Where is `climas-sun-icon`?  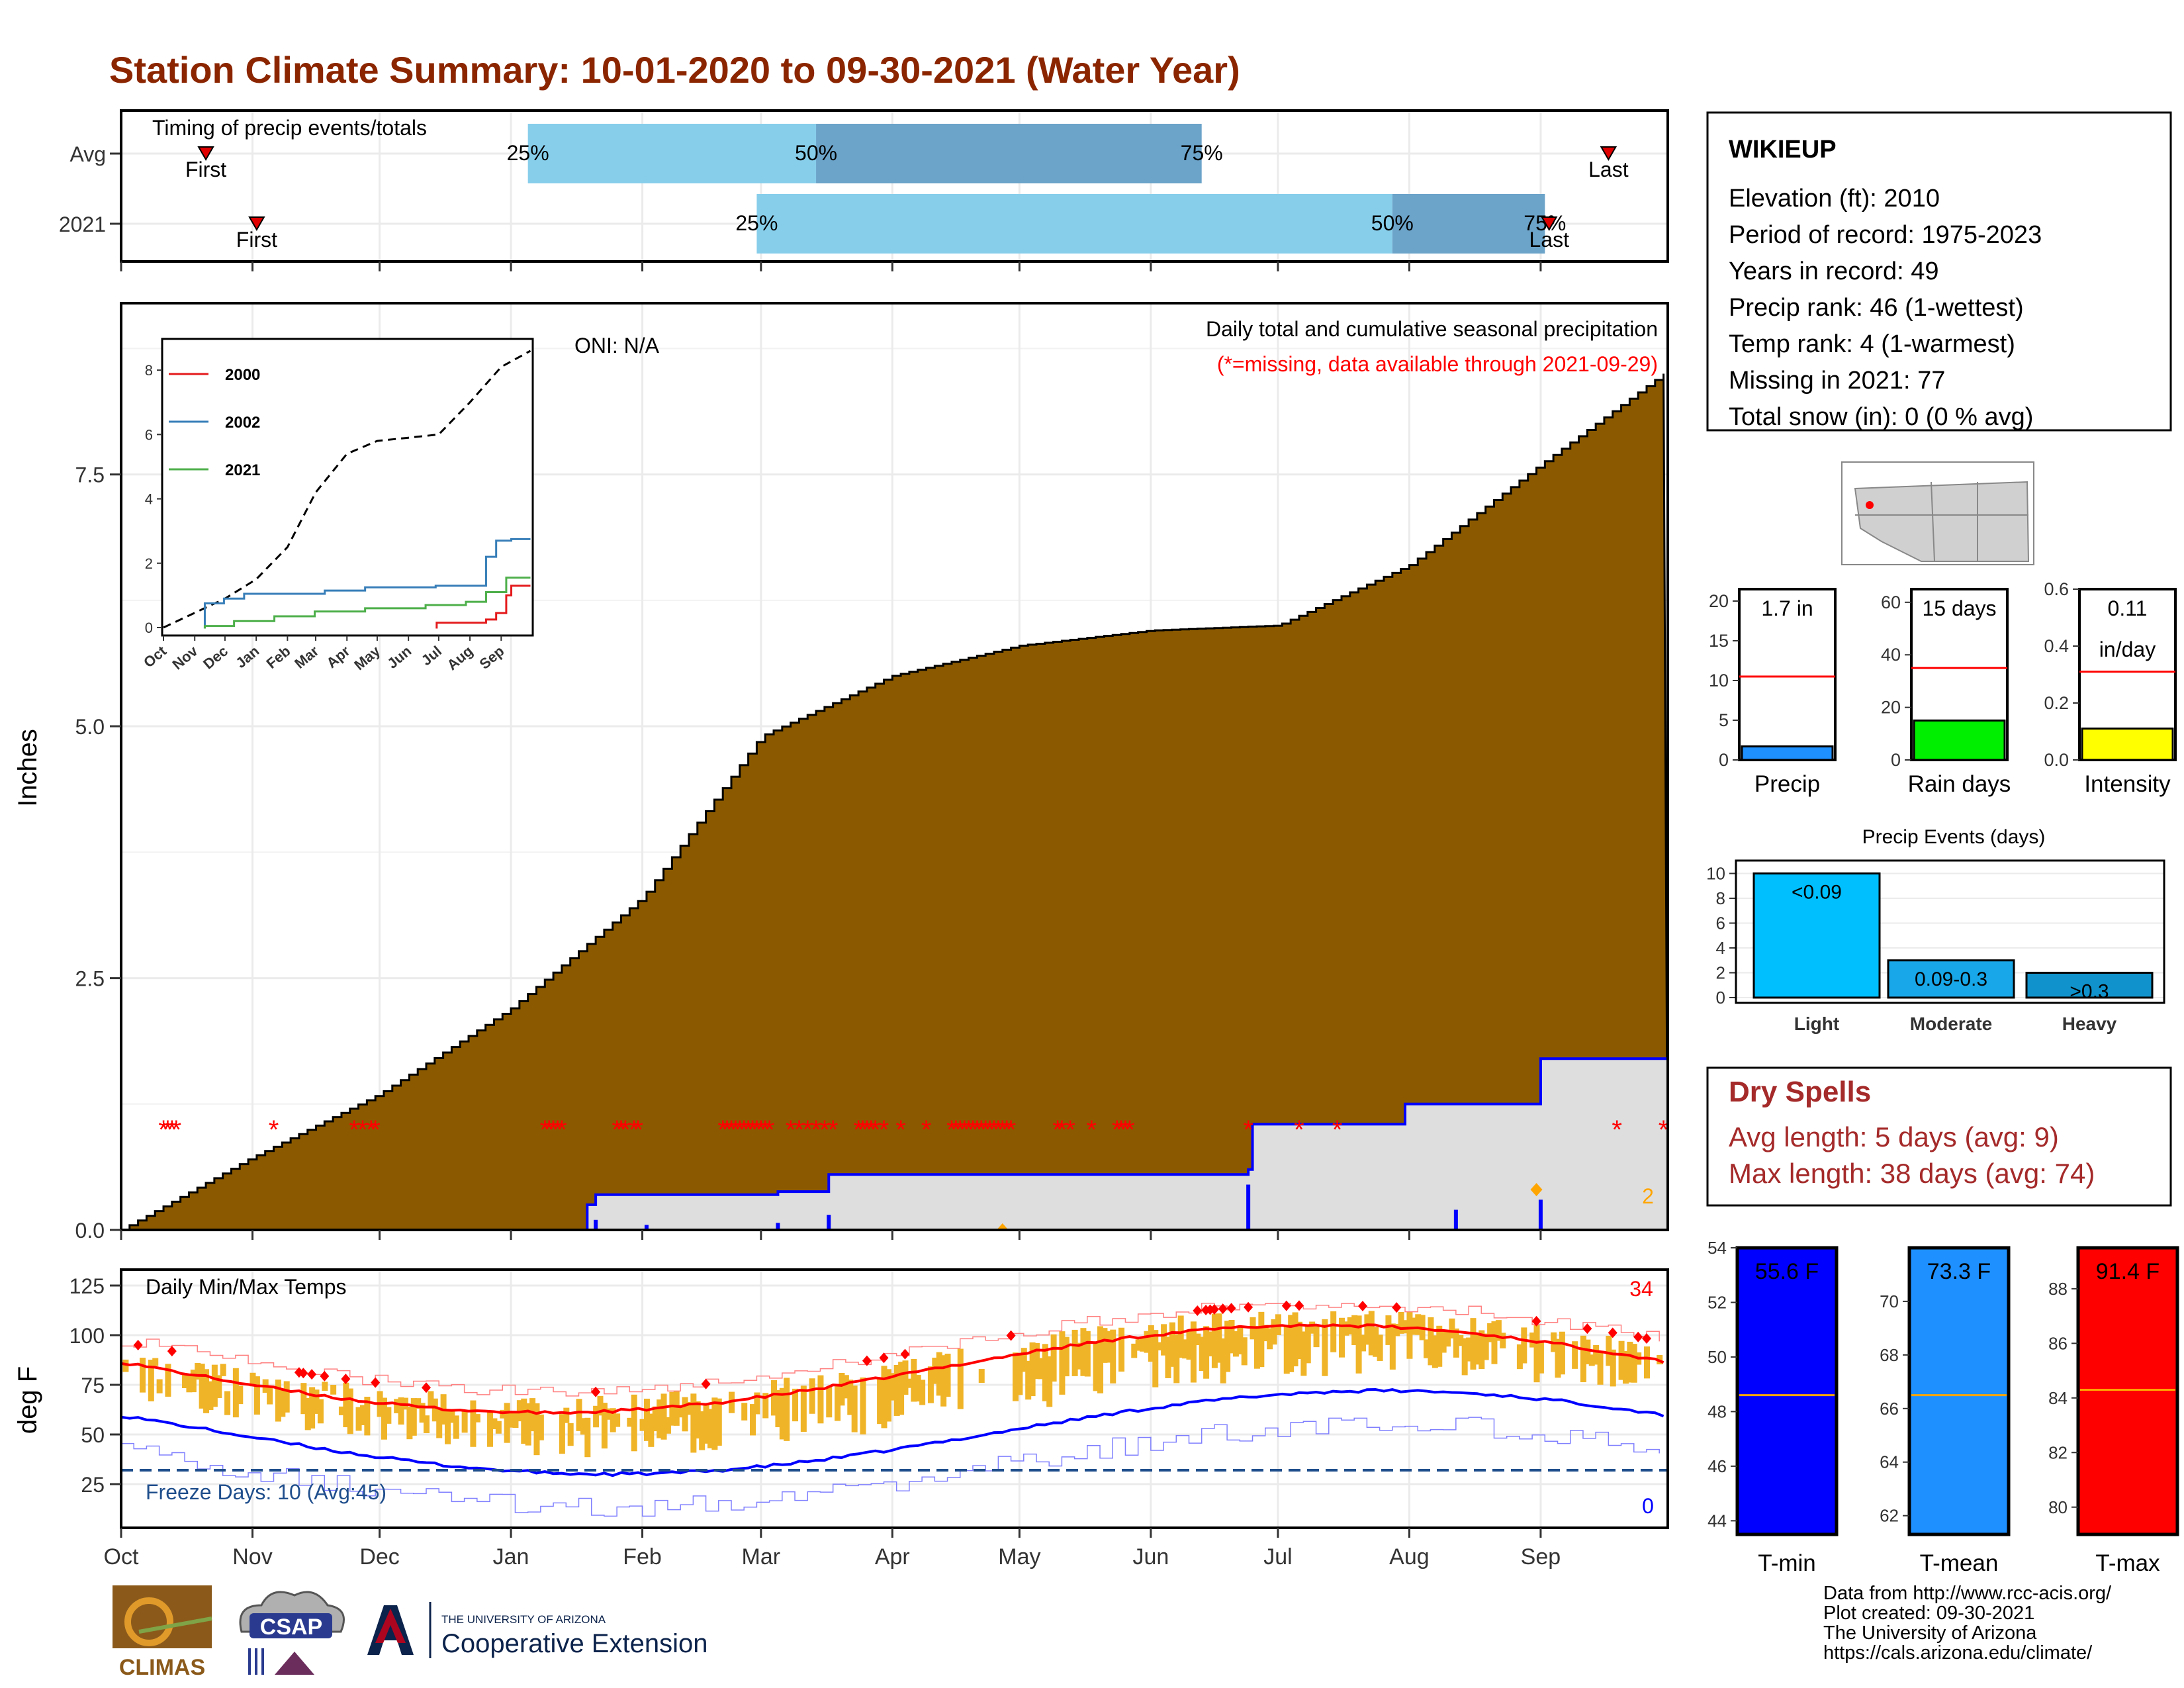 climas-sun-icon is located at coordinates (148, 1621).